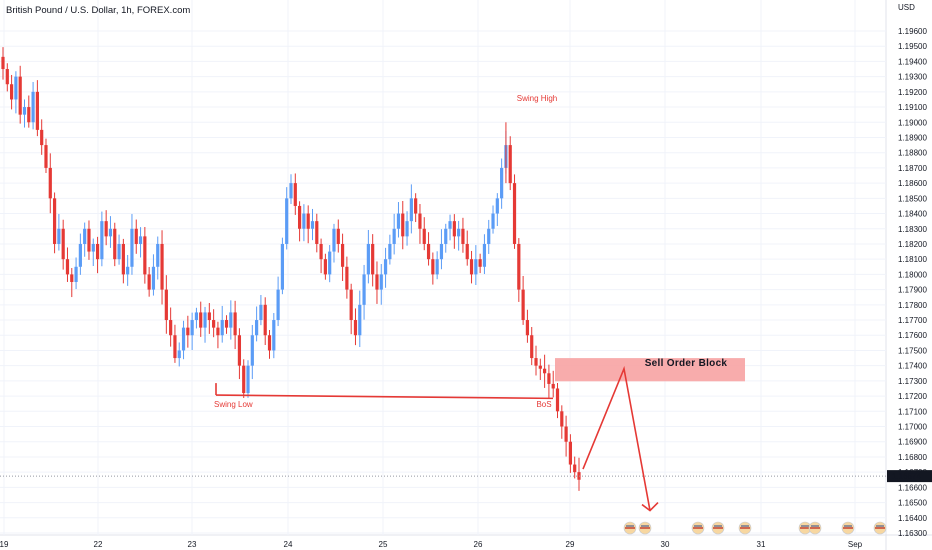 This screenshot has width=932, height=550. What do you see at coordinates (912, 244) in the screenshot?
I see `y-tick-label: 1.18200` at bounding box center [912, 244].